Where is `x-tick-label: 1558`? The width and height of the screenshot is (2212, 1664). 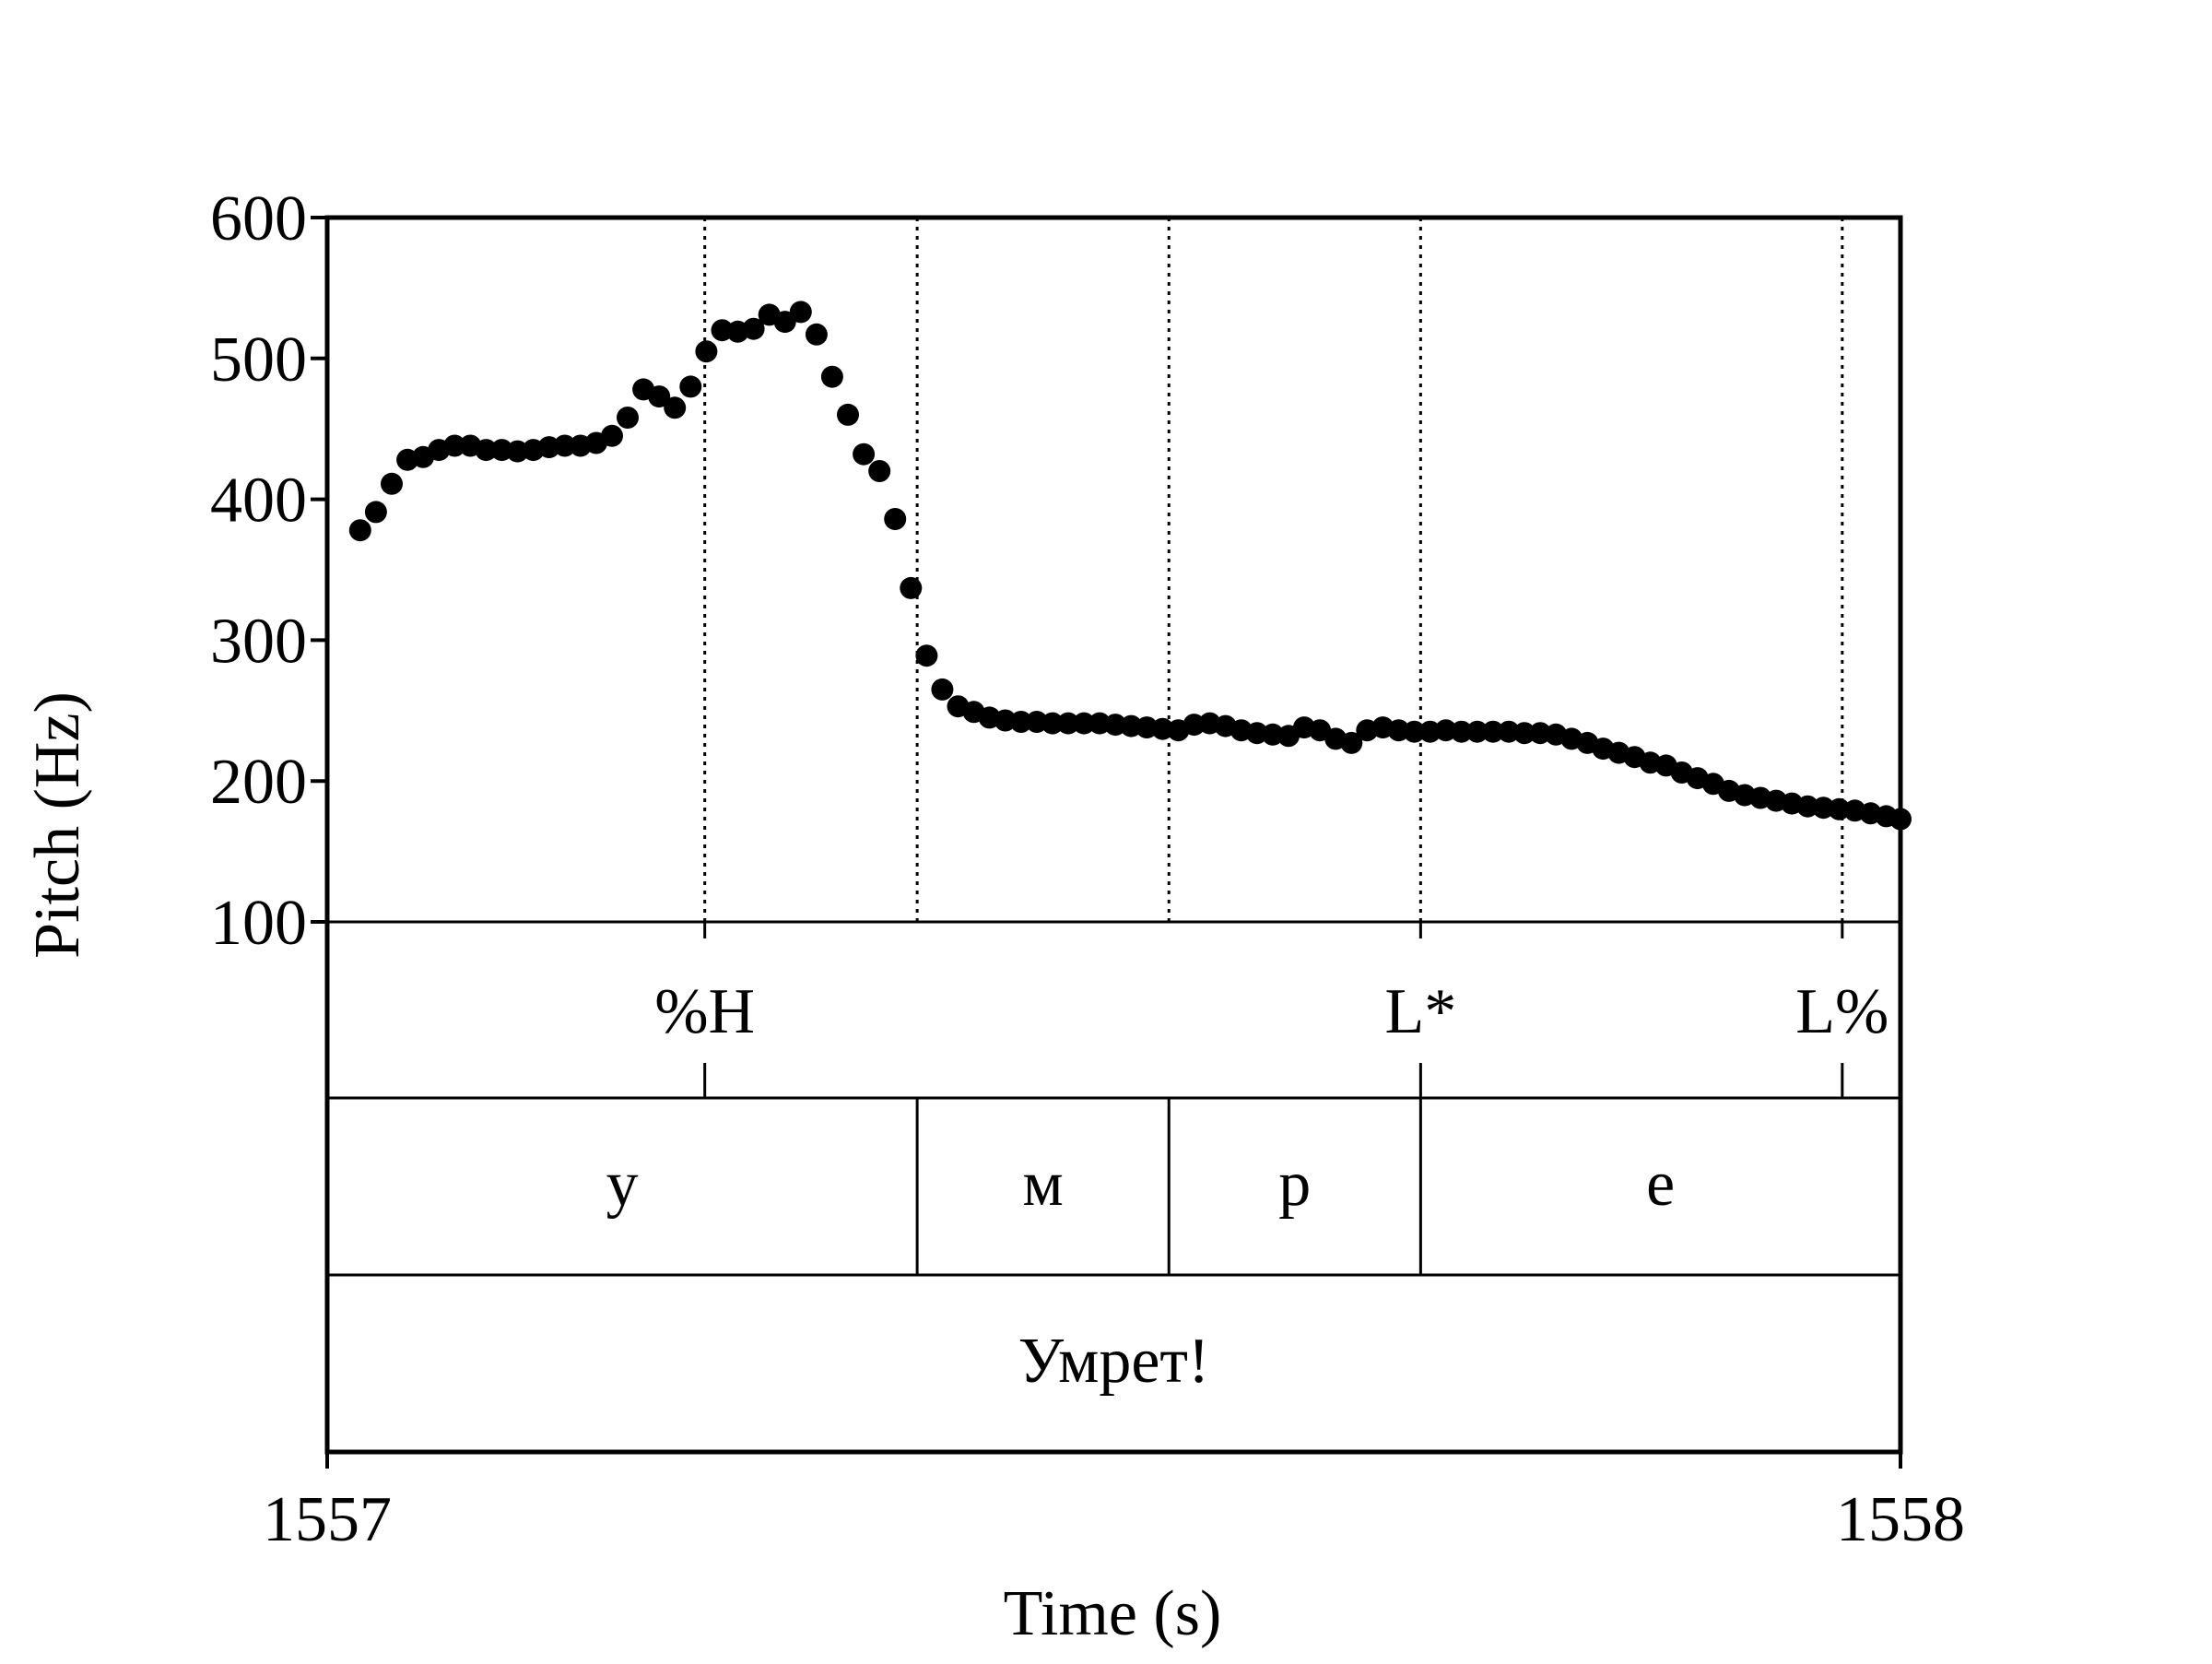 x-tick-label: 1558 is located at coordinates (1900, 1519).